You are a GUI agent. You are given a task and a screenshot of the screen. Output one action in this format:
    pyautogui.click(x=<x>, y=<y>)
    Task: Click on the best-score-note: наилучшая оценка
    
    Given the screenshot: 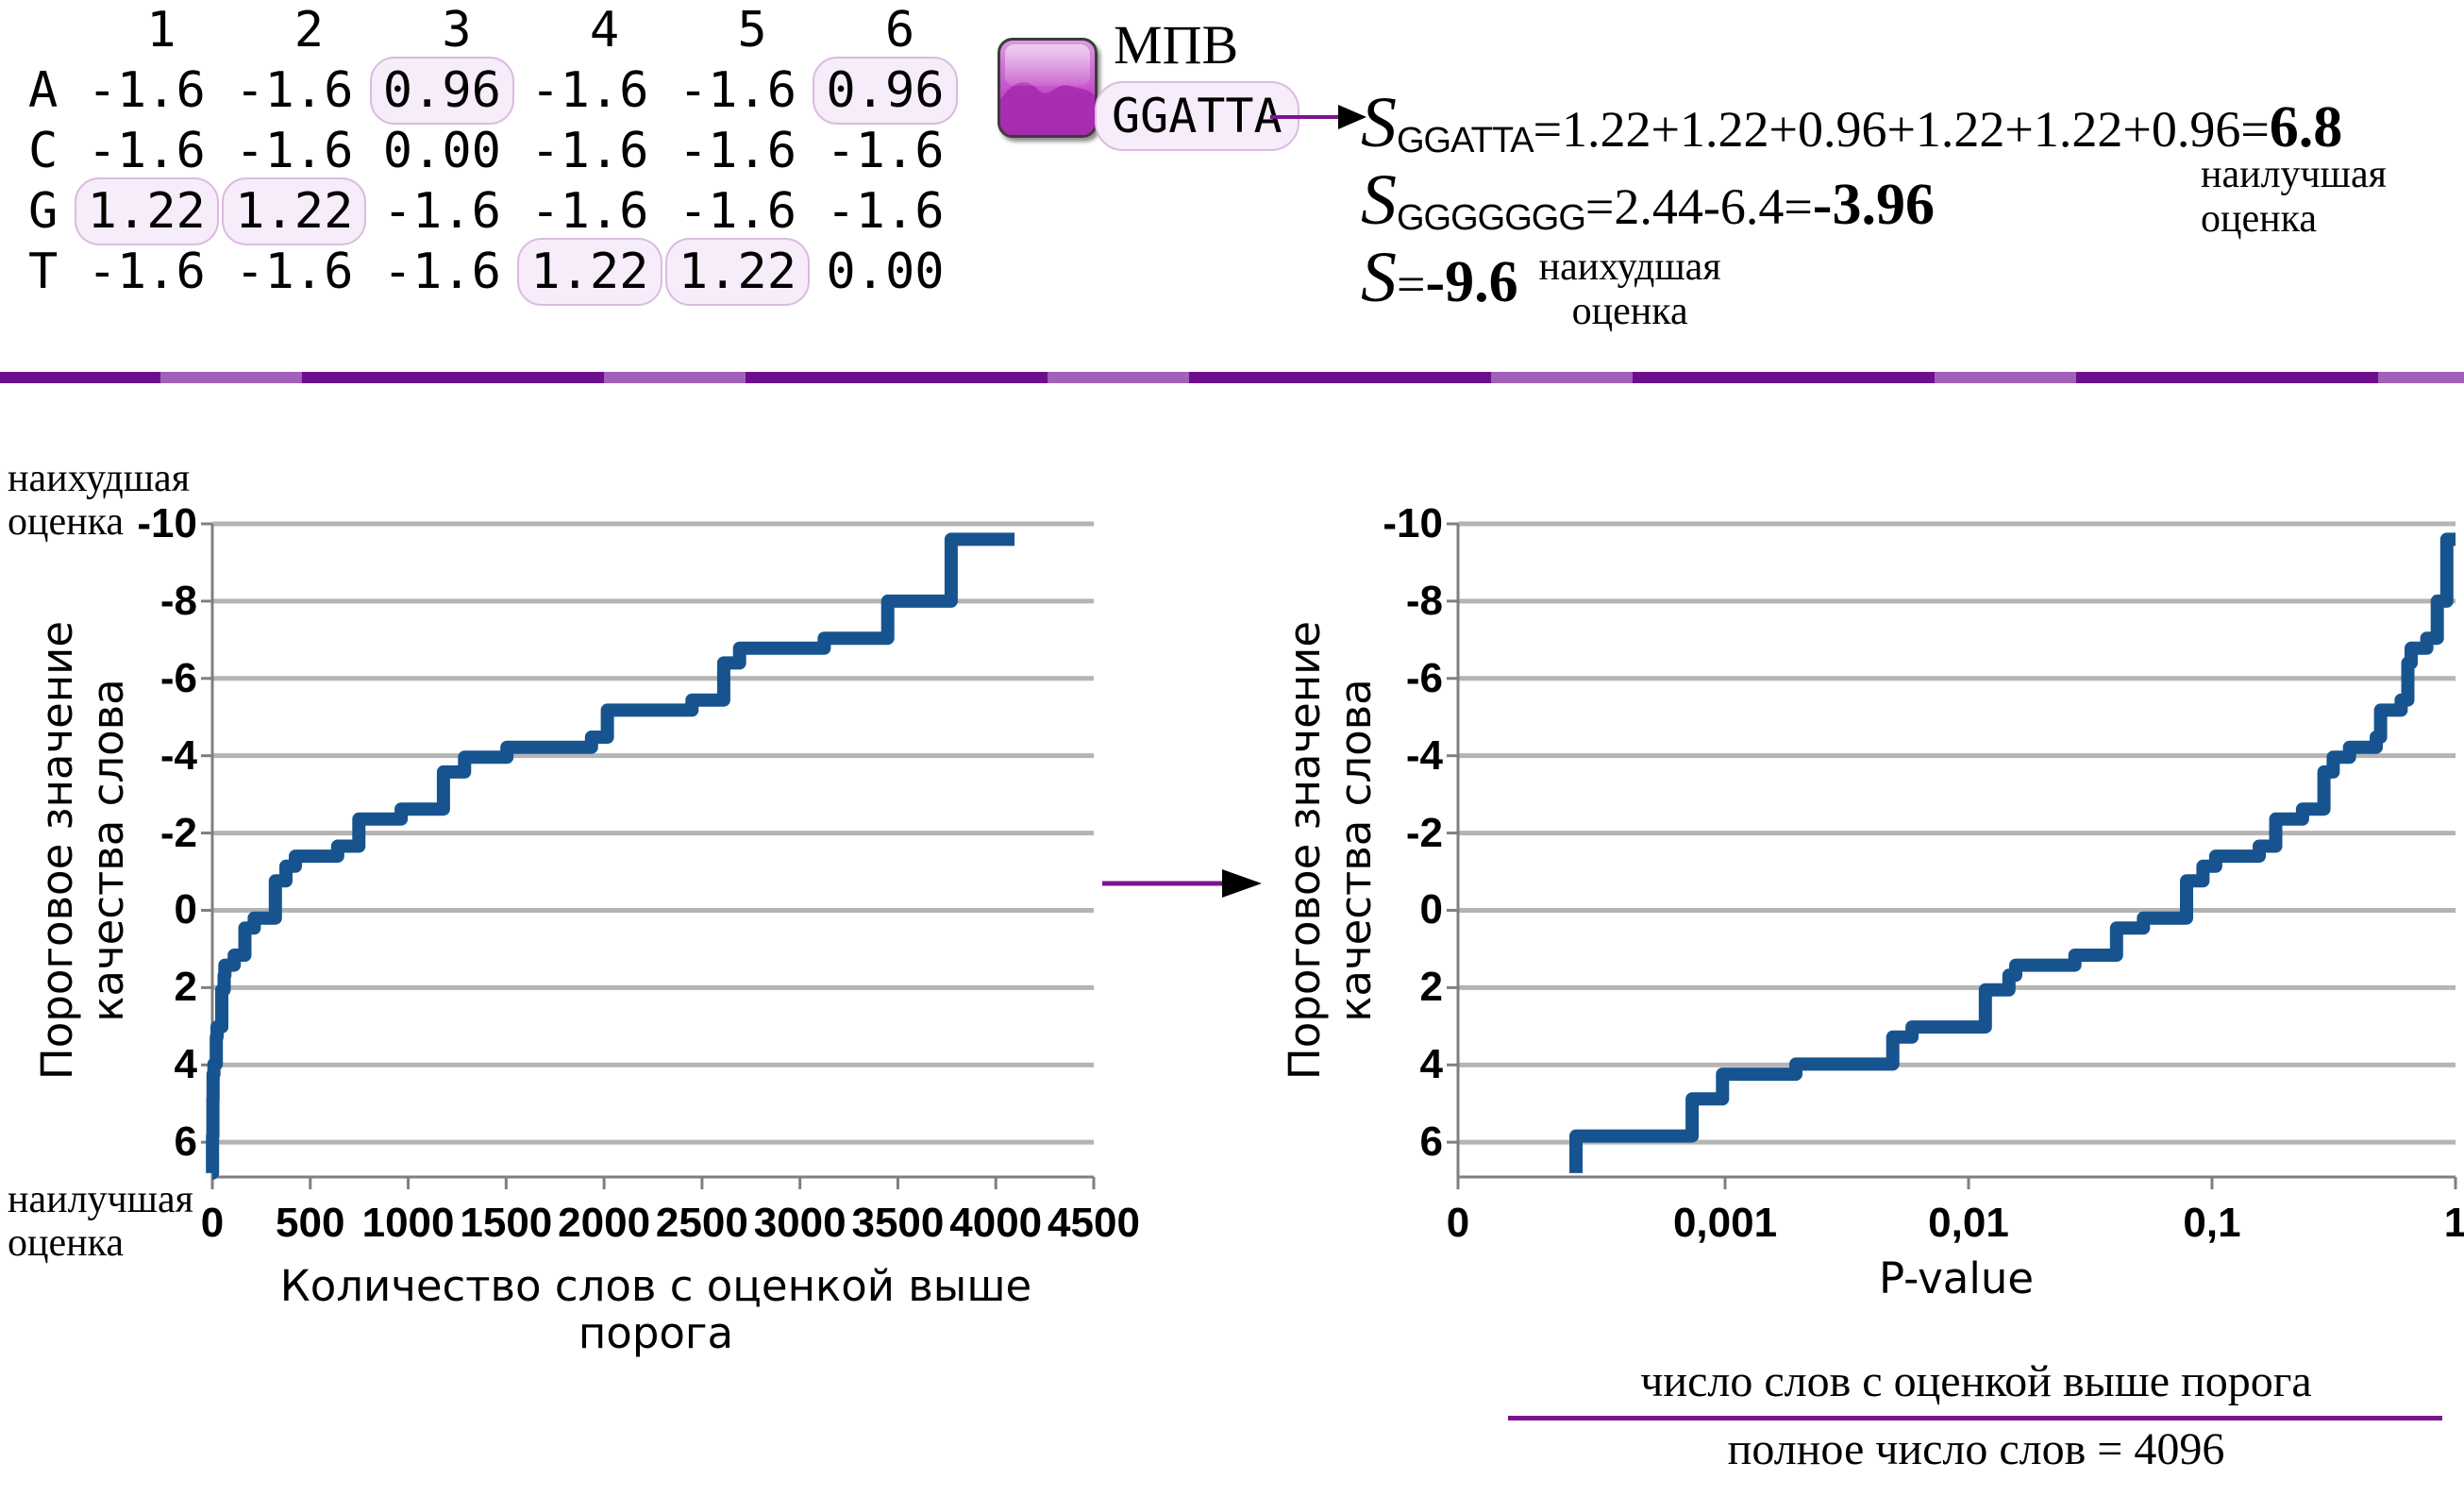 What is the action you would take?
    pyautogui.click(x=2294, y=197)
    